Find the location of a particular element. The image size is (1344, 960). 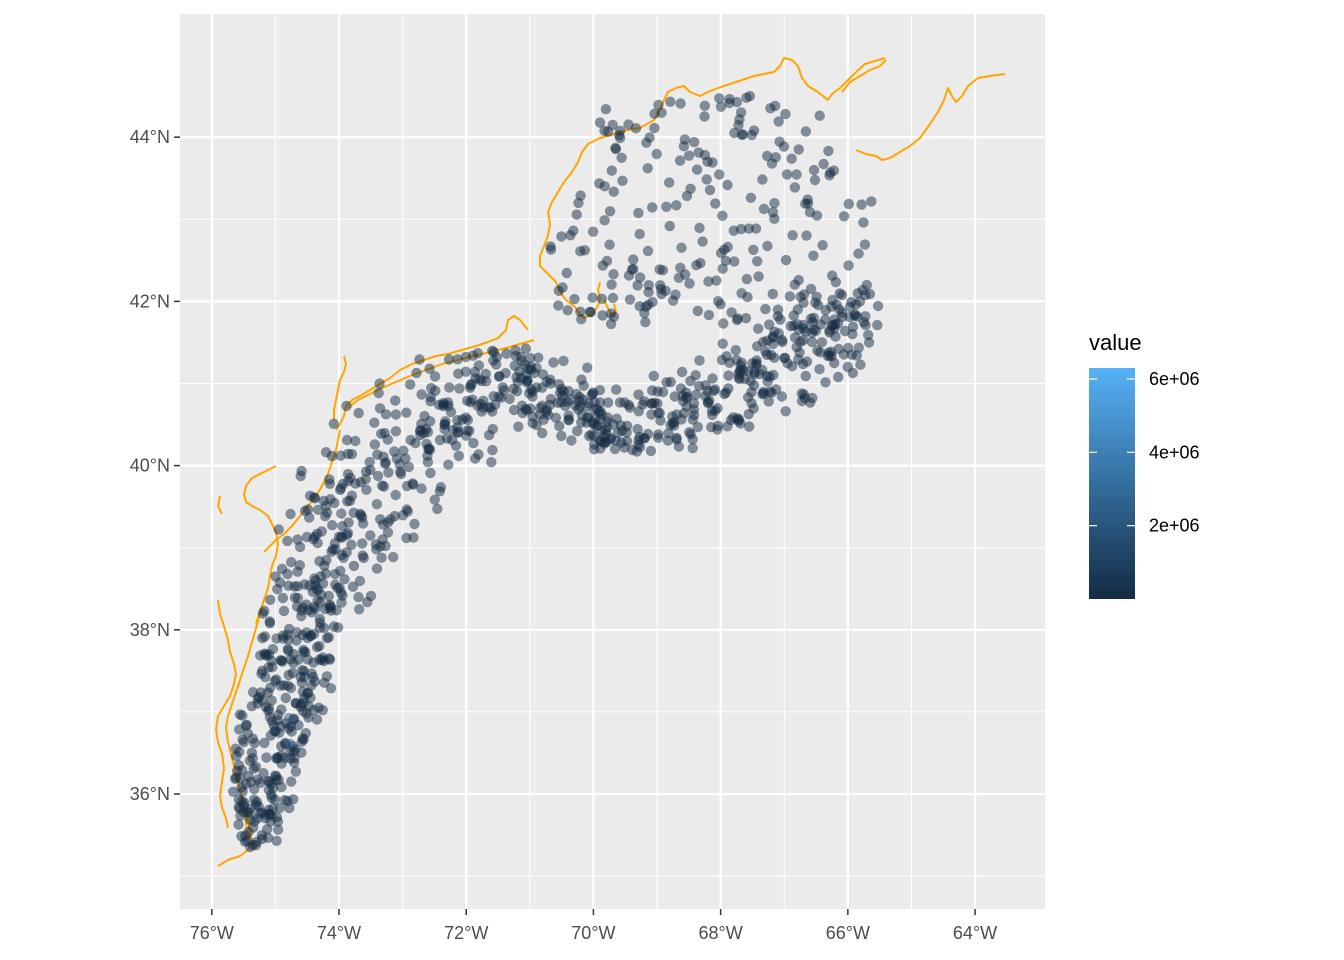

y-axis: 44°N 42°N 40°N 38°N 36°N is located at coordinates (155, 465).